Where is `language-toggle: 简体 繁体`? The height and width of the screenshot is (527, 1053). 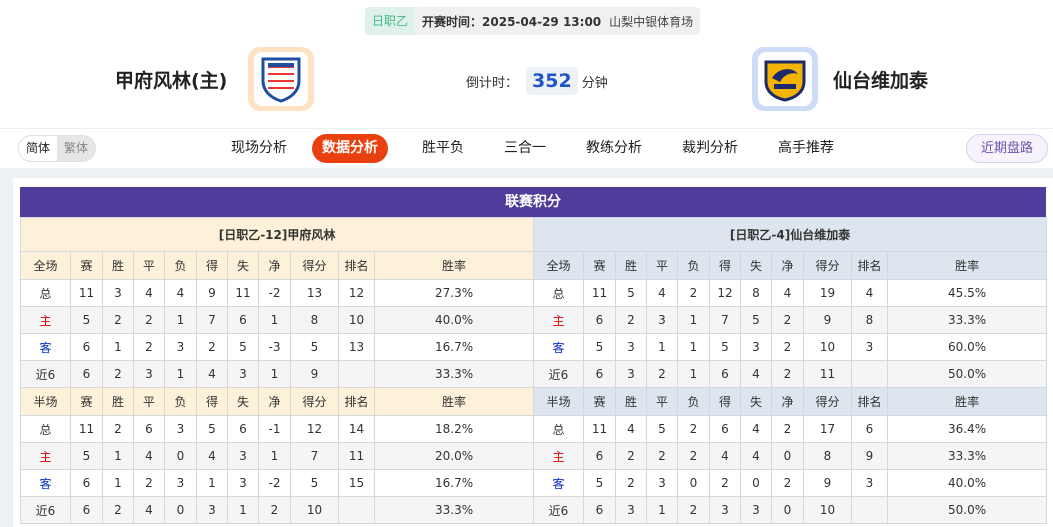
language-toggle: 简体 繁体 is located at coordinates (57, 148).